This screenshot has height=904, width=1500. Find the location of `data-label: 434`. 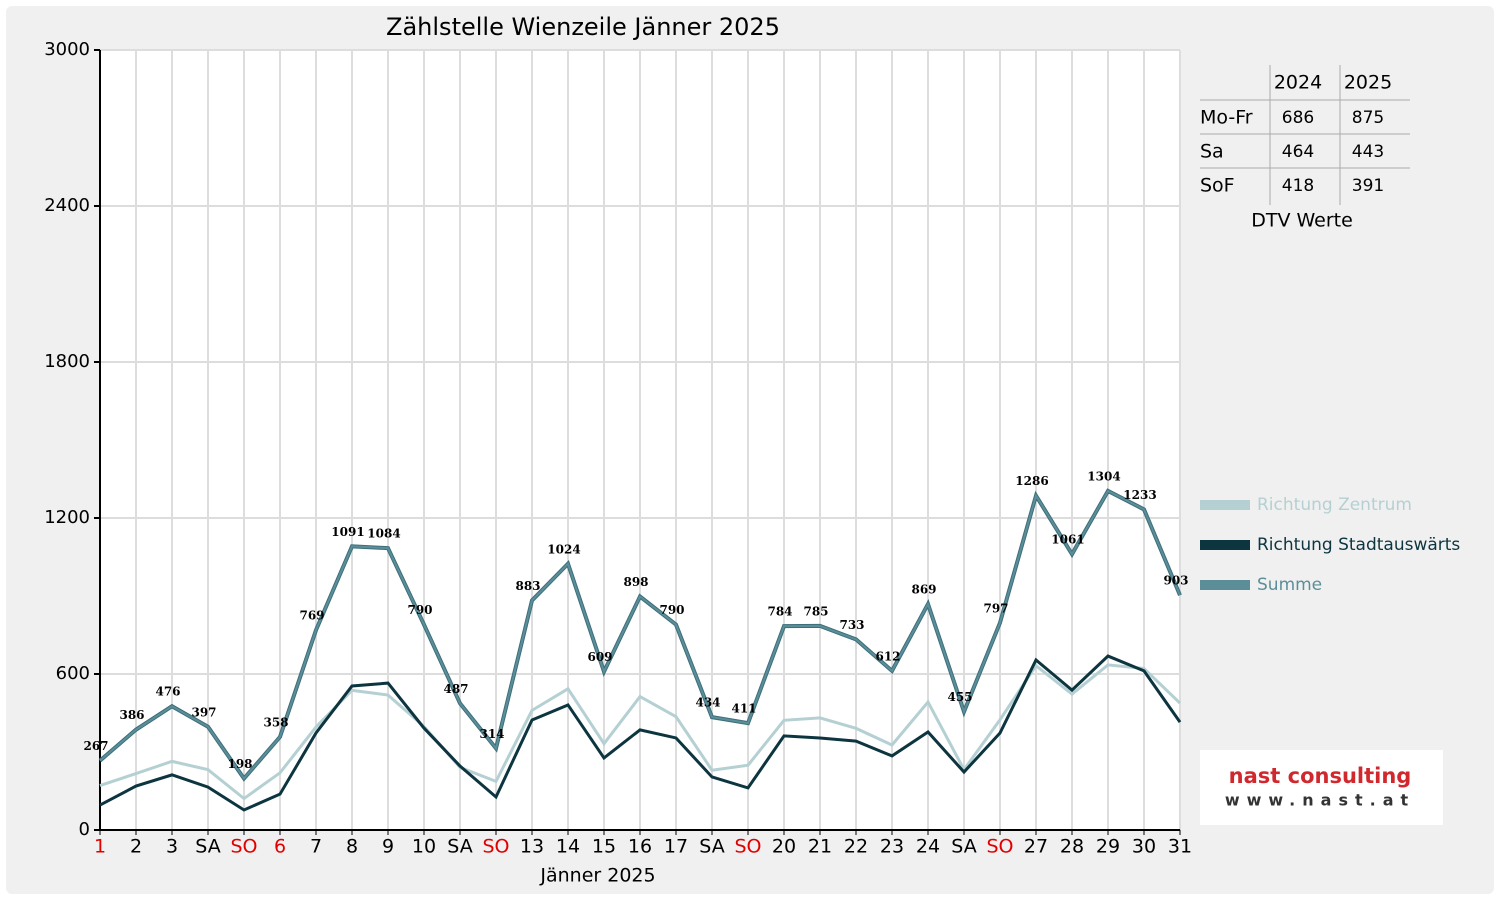

data-label: 434 is located at coordinates (707, 703).